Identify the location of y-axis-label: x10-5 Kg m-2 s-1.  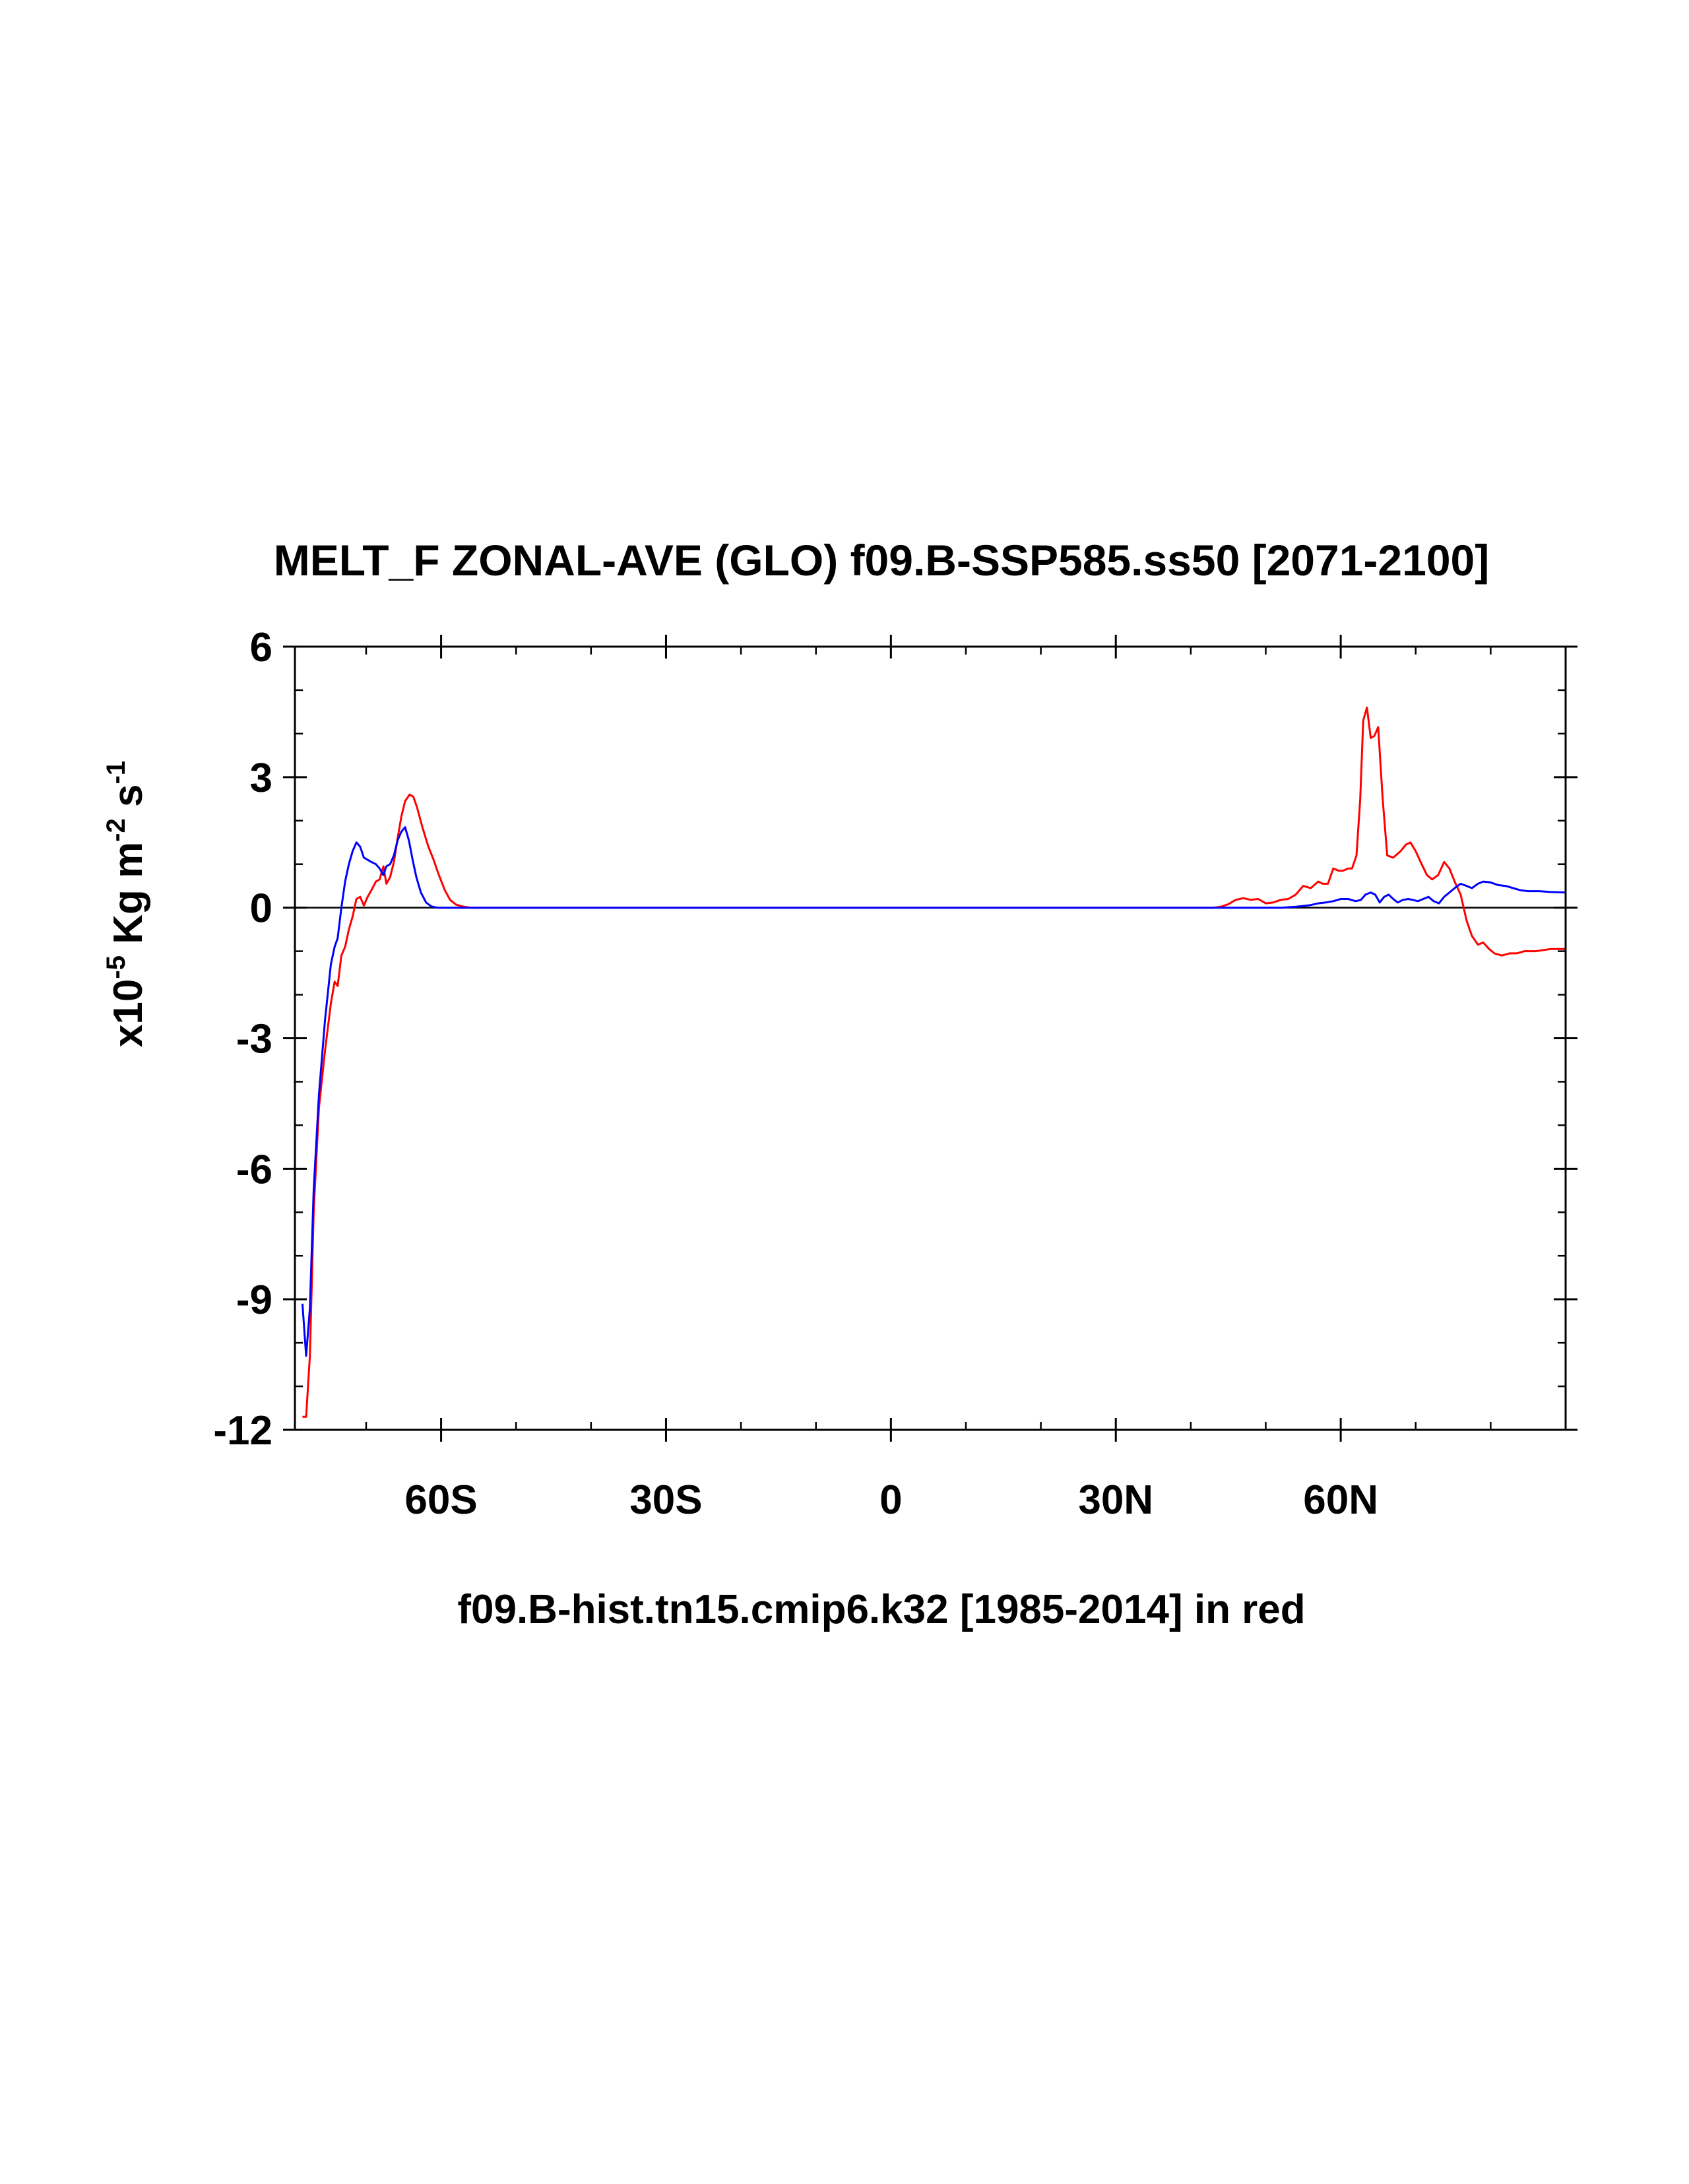
(126, 904).